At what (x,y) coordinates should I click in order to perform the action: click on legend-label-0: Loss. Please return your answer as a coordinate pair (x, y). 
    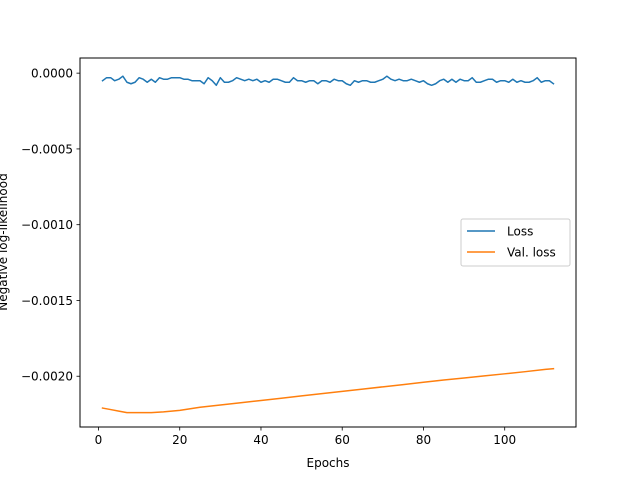
    Looking at the image, I should click on (520, 232).